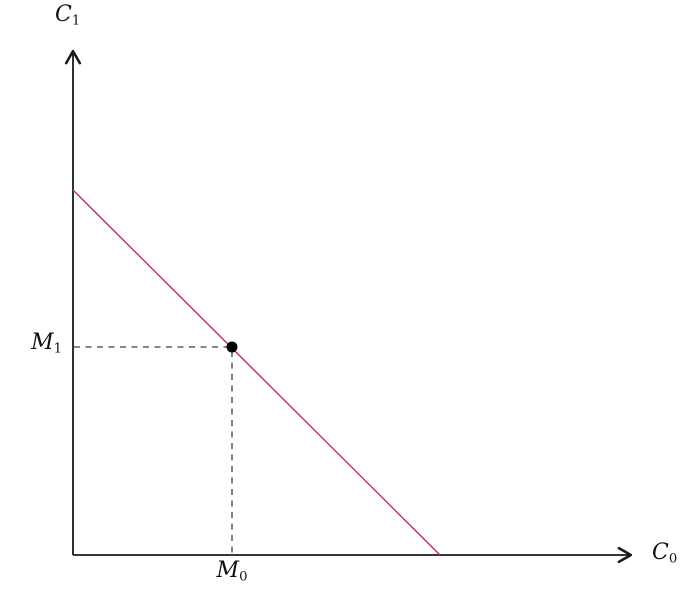 This screenshot has height=600, width=690. I want to click on x-axis-label-main: C, so click(660, 552).